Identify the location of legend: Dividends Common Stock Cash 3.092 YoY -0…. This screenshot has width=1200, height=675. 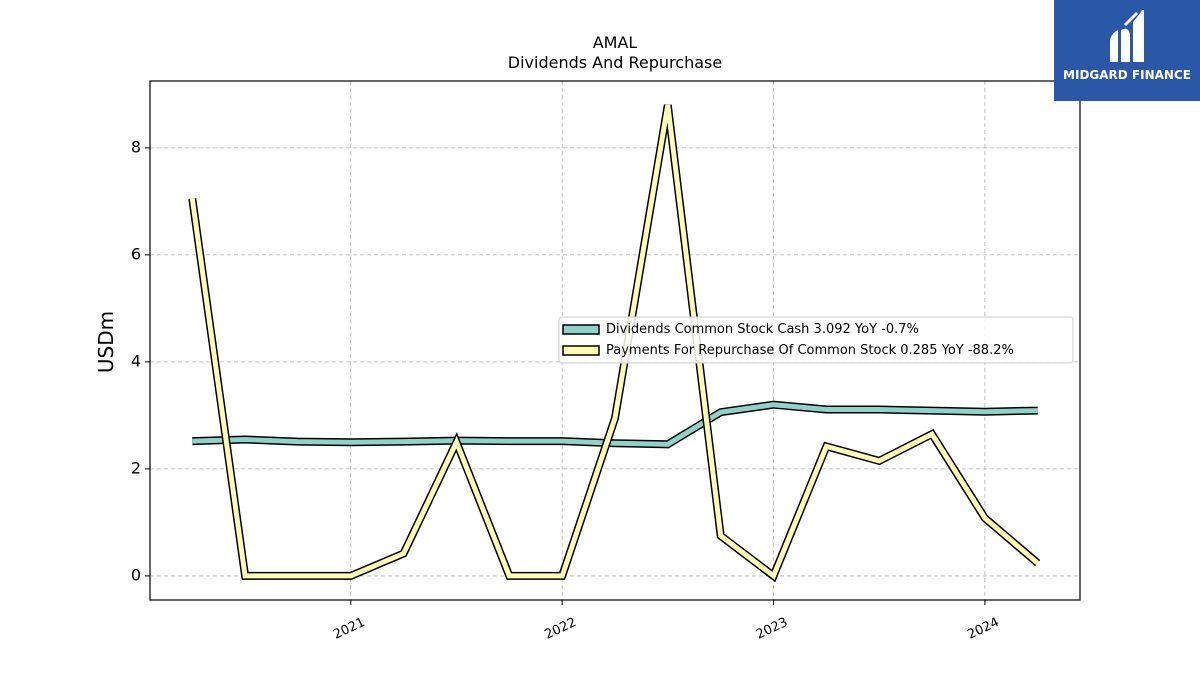
(816, 340).